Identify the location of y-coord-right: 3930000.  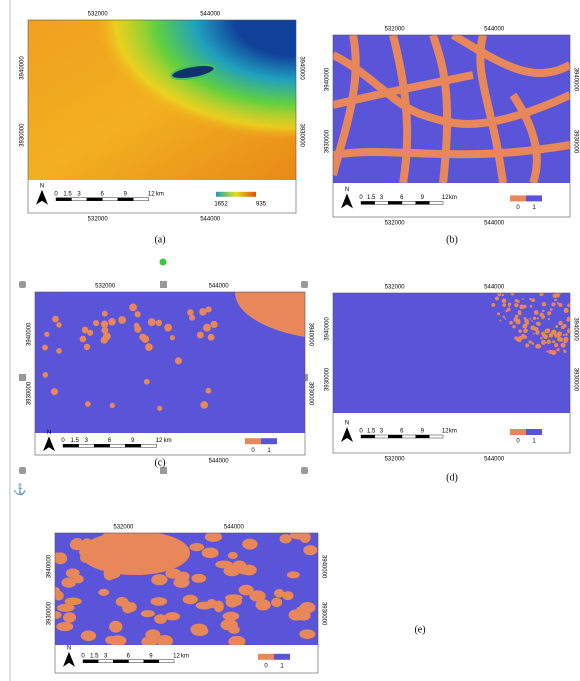
(575, 142).